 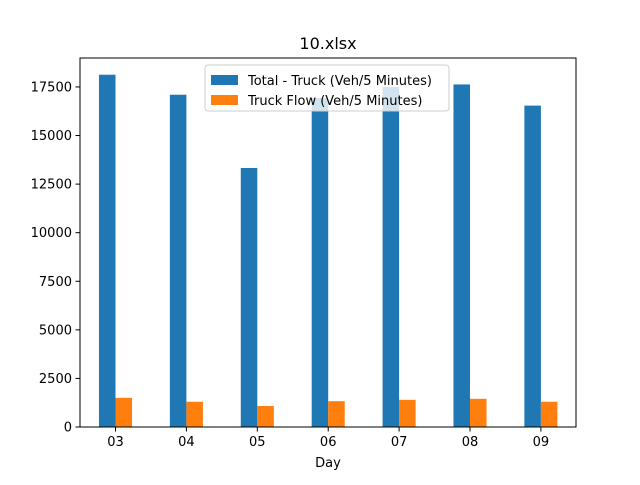 What do you see at coordinates (224, 80) in the screenshot?
I see `legend-swatch-total-truck` at bounding box center [224, 80].